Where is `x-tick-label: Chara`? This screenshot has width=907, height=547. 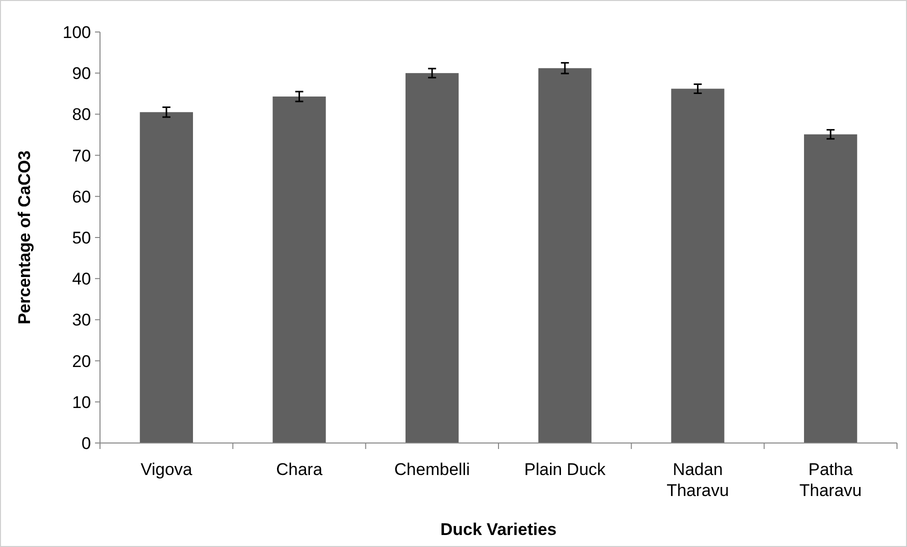 x-tick-label: Chara is located at coordinates (299, 469).